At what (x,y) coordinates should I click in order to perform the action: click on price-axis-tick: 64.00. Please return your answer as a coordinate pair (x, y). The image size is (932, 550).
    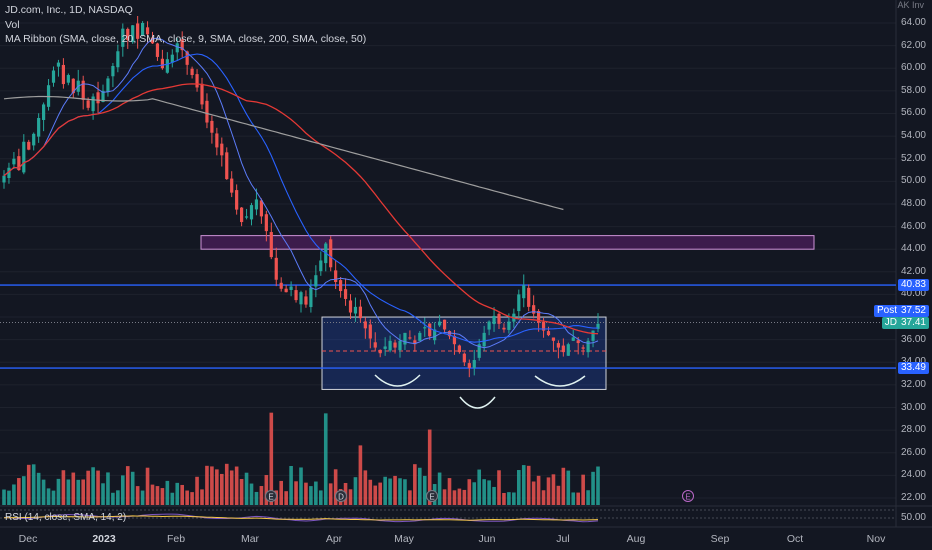
    Looking at the image, I should click on (913, 22).